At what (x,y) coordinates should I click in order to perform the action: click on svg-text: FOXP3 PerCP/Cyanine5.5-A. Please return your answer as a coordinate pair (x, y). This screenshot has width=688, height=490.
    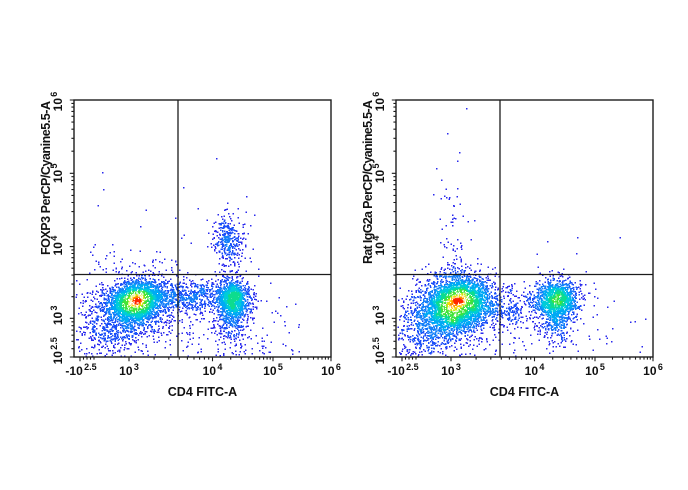
    Looking at the image, I should click on (46, 178).